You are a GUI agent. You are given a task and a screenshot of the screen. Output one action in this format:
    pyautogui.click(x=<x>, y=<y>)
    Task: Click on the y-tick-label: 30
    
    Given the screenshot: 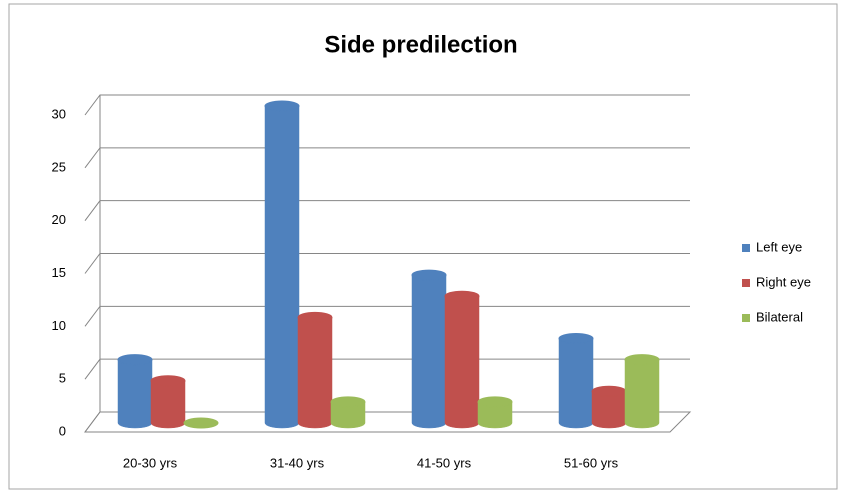 What is the action you would take?
    pyautogui.click(x=59, y=113)
    